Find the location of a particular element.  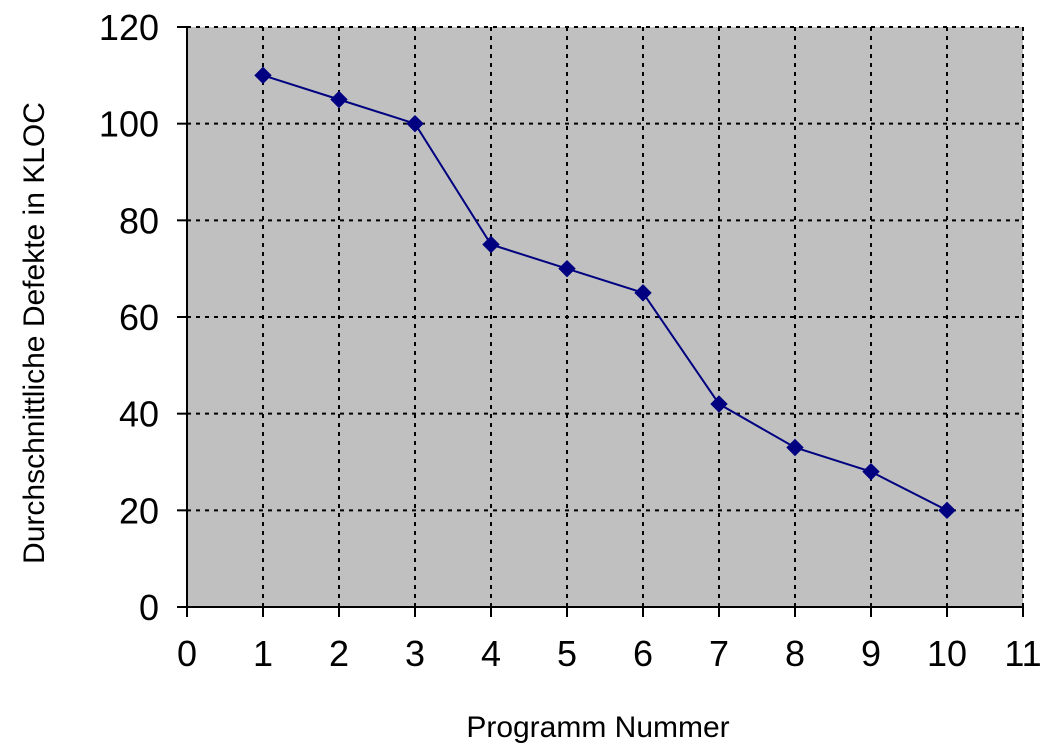

x-tick-label: 11 is located at coordinates (1022, 653).